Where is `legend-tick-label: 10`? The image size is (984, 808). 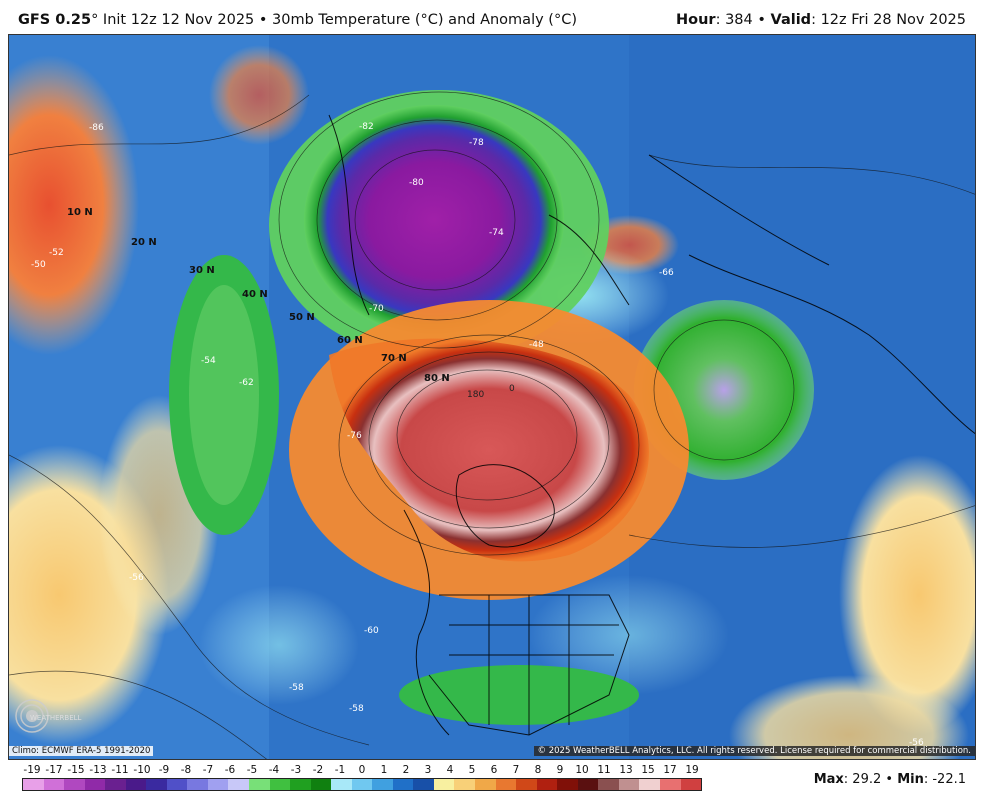 legend-tick-label: 10 is located at coordinates (582, 770).